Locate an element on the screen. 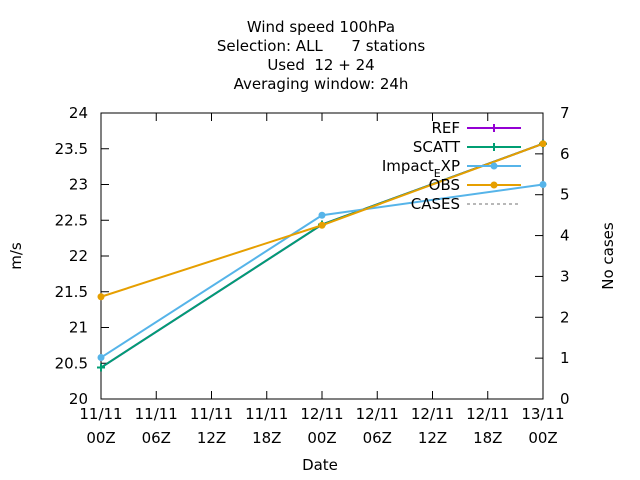  y-tick-label: 23.5 is located at coordinates (71, 149).